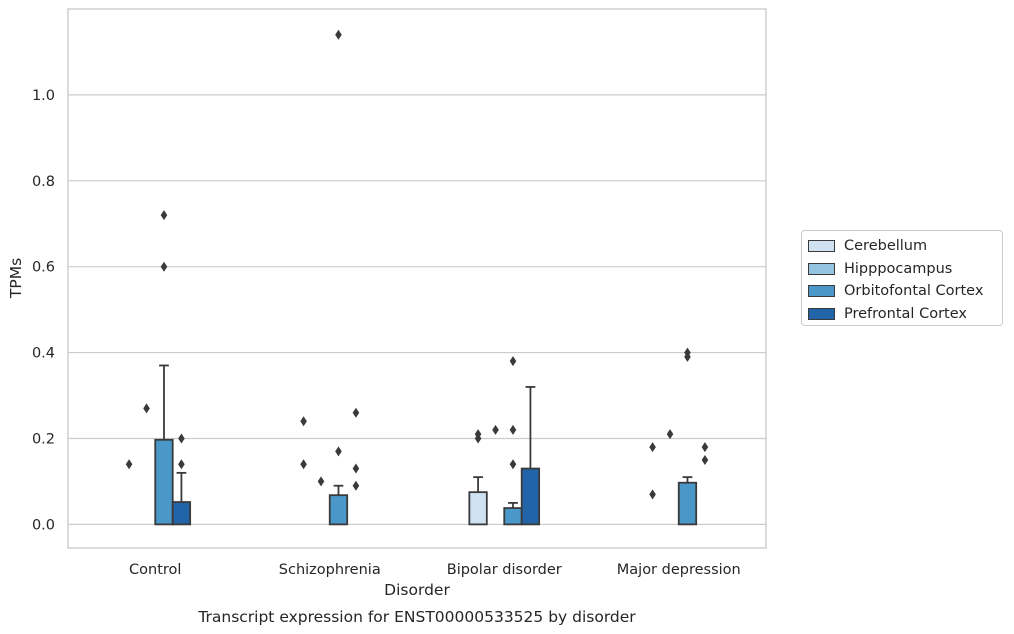 The width and height of the screenshot is (1014, 634). I want to click on y-tick-label: 0.4, so click(43, 354).